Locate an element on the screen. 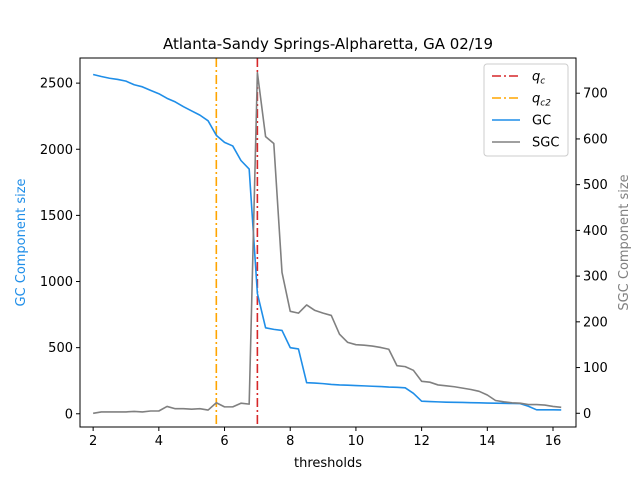 Image resolution: width=640 pixels, height=480 pixels. x-axis: 2 4 6 8 10 12 14 16 is located at coordinates (325, 438).